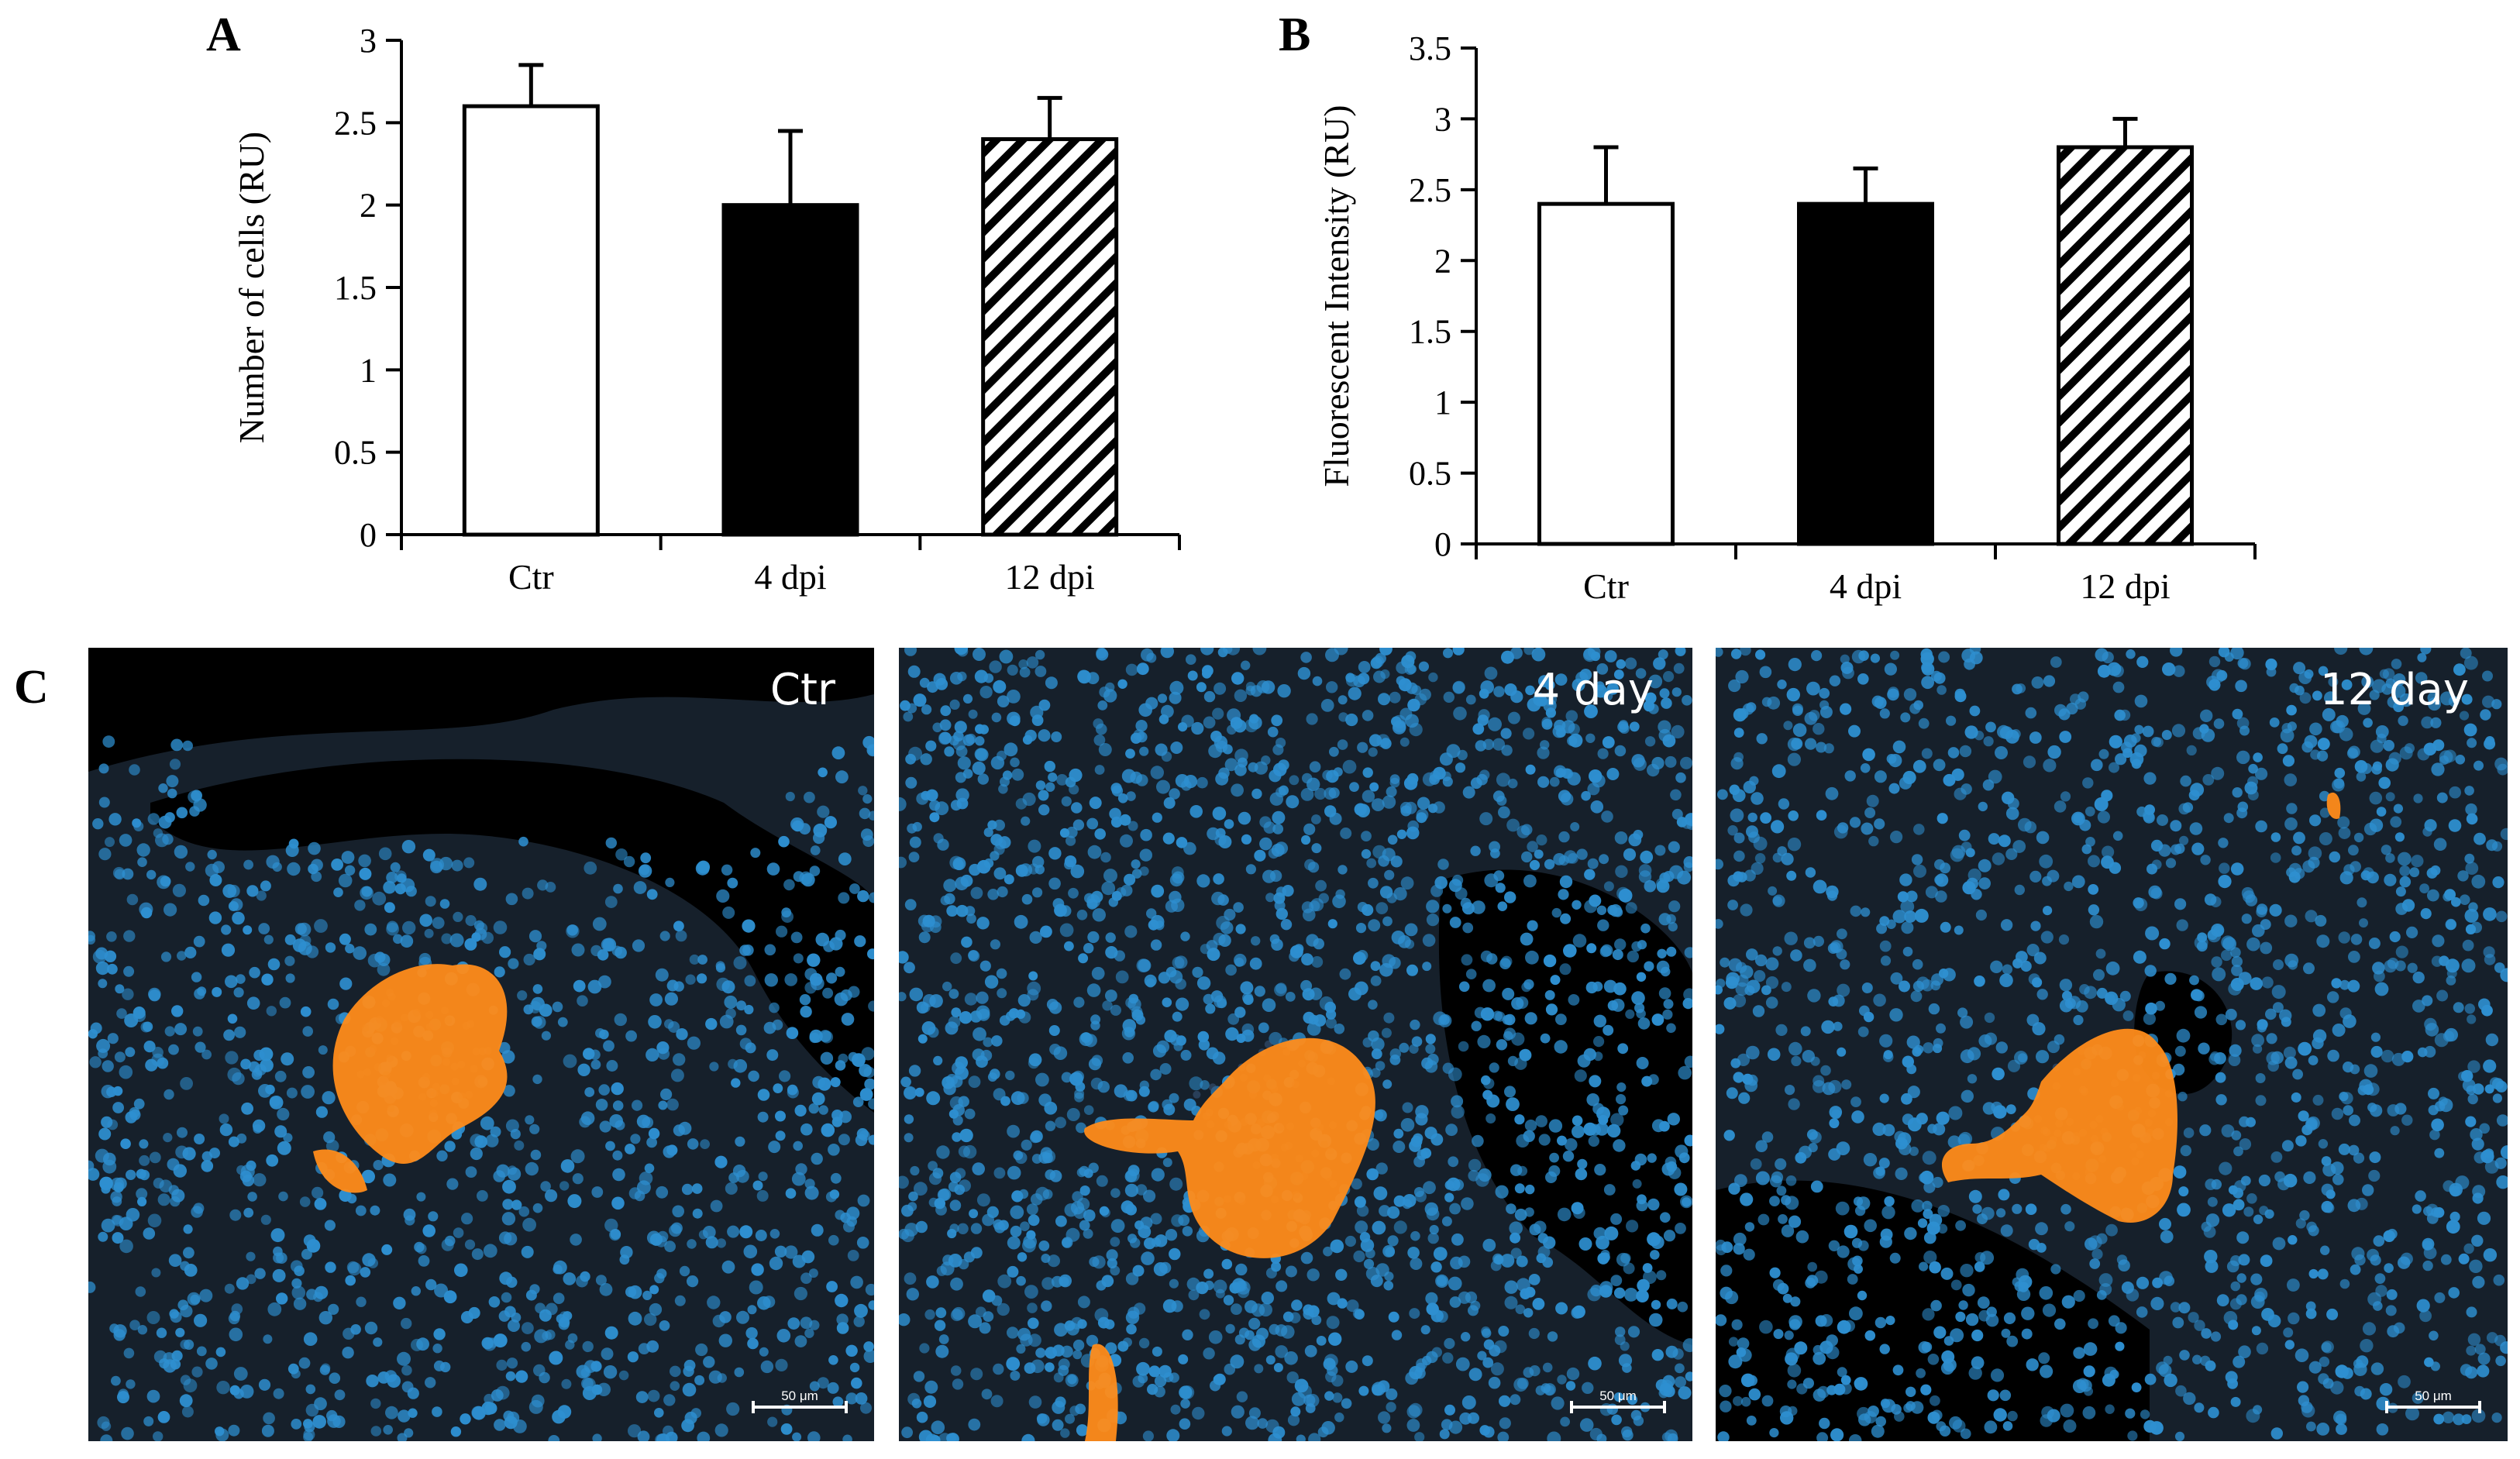 This screenshot has width=2520, height=1459. What do you see at coordinates (32, 687) in the screenshot?
I see `panel-letter-c: C` at bounding box center [32, 687].